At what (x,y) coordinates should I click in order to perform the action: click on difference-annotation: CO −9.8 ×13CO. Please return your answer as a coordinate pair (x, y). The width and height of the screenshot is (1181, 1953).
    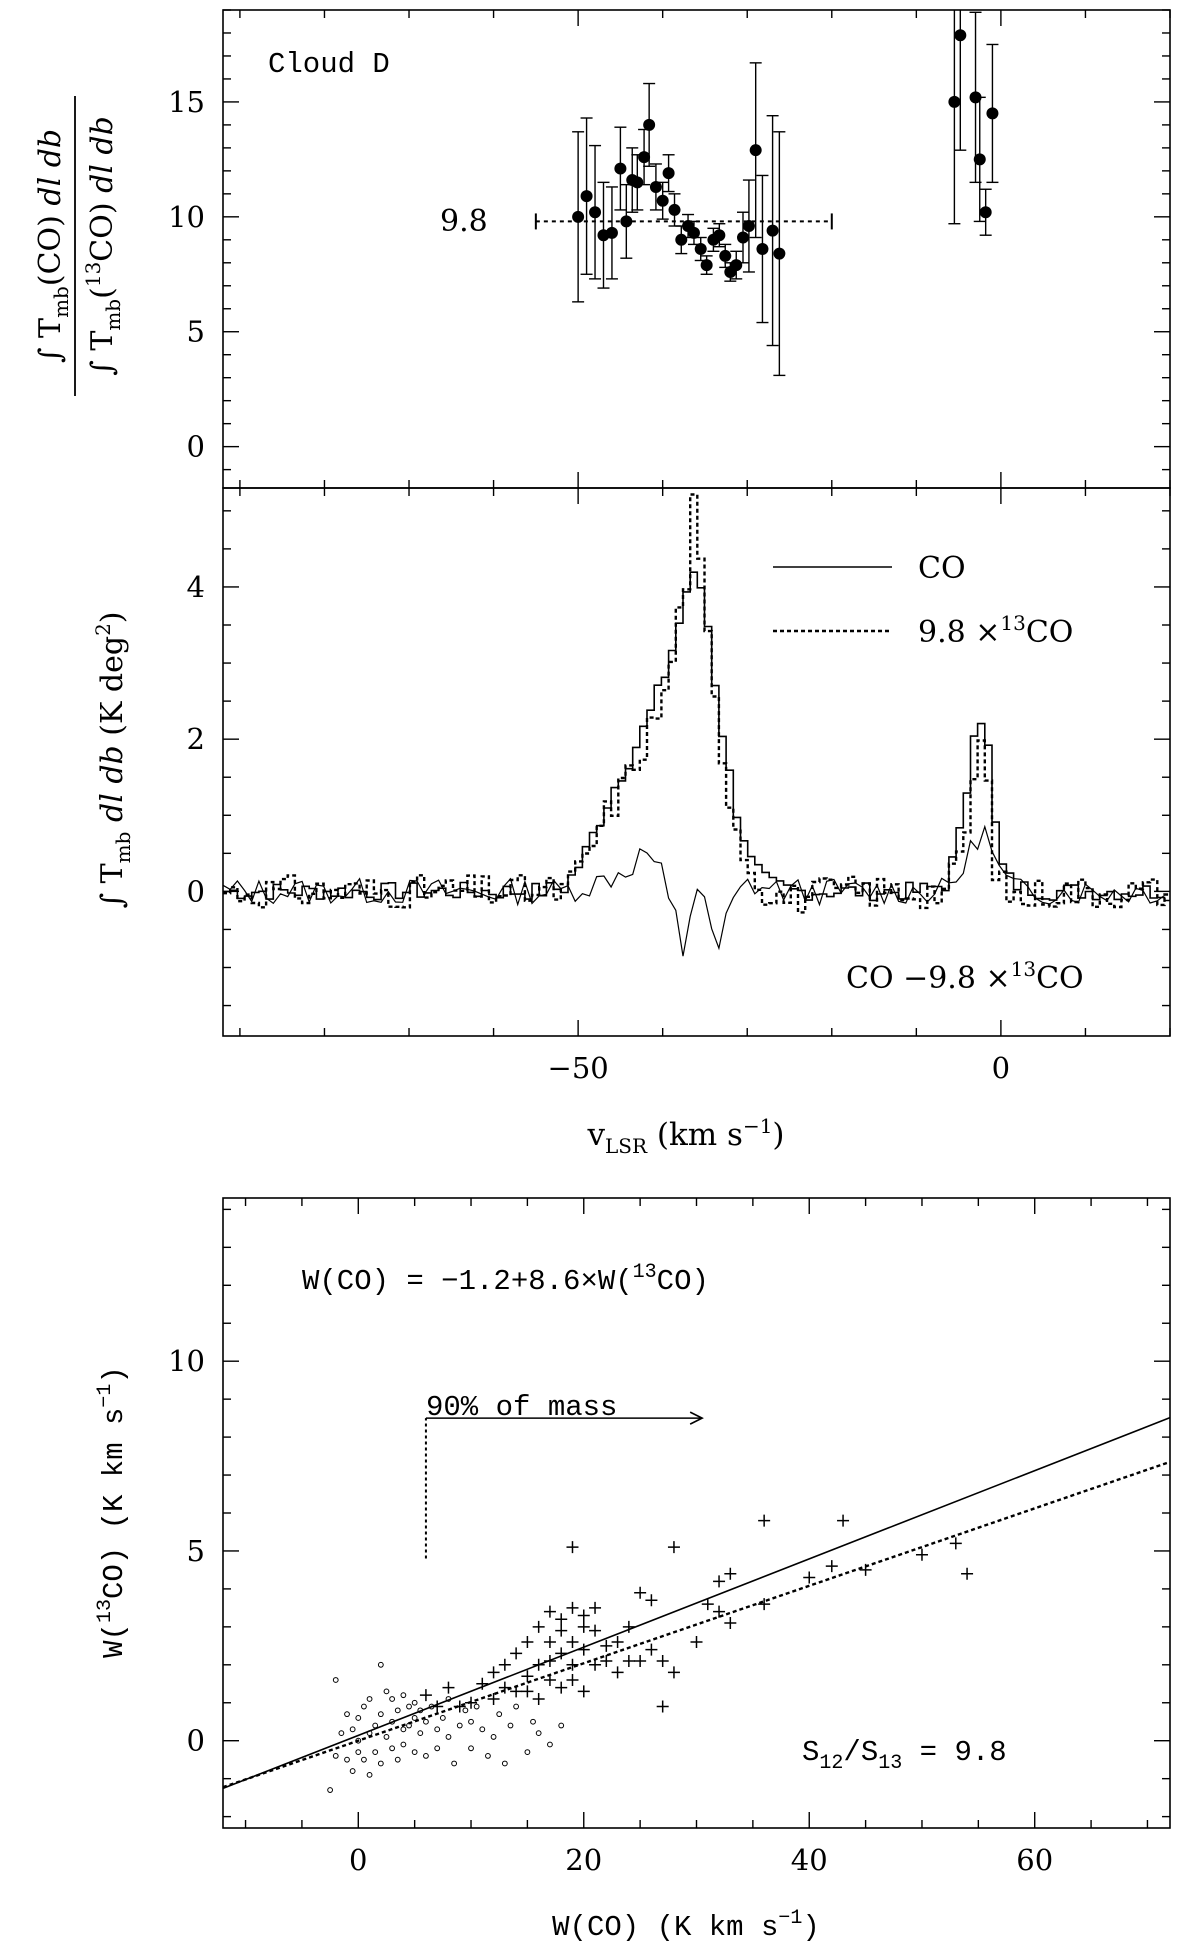
    Looking at the image, I should click on (965, 976).